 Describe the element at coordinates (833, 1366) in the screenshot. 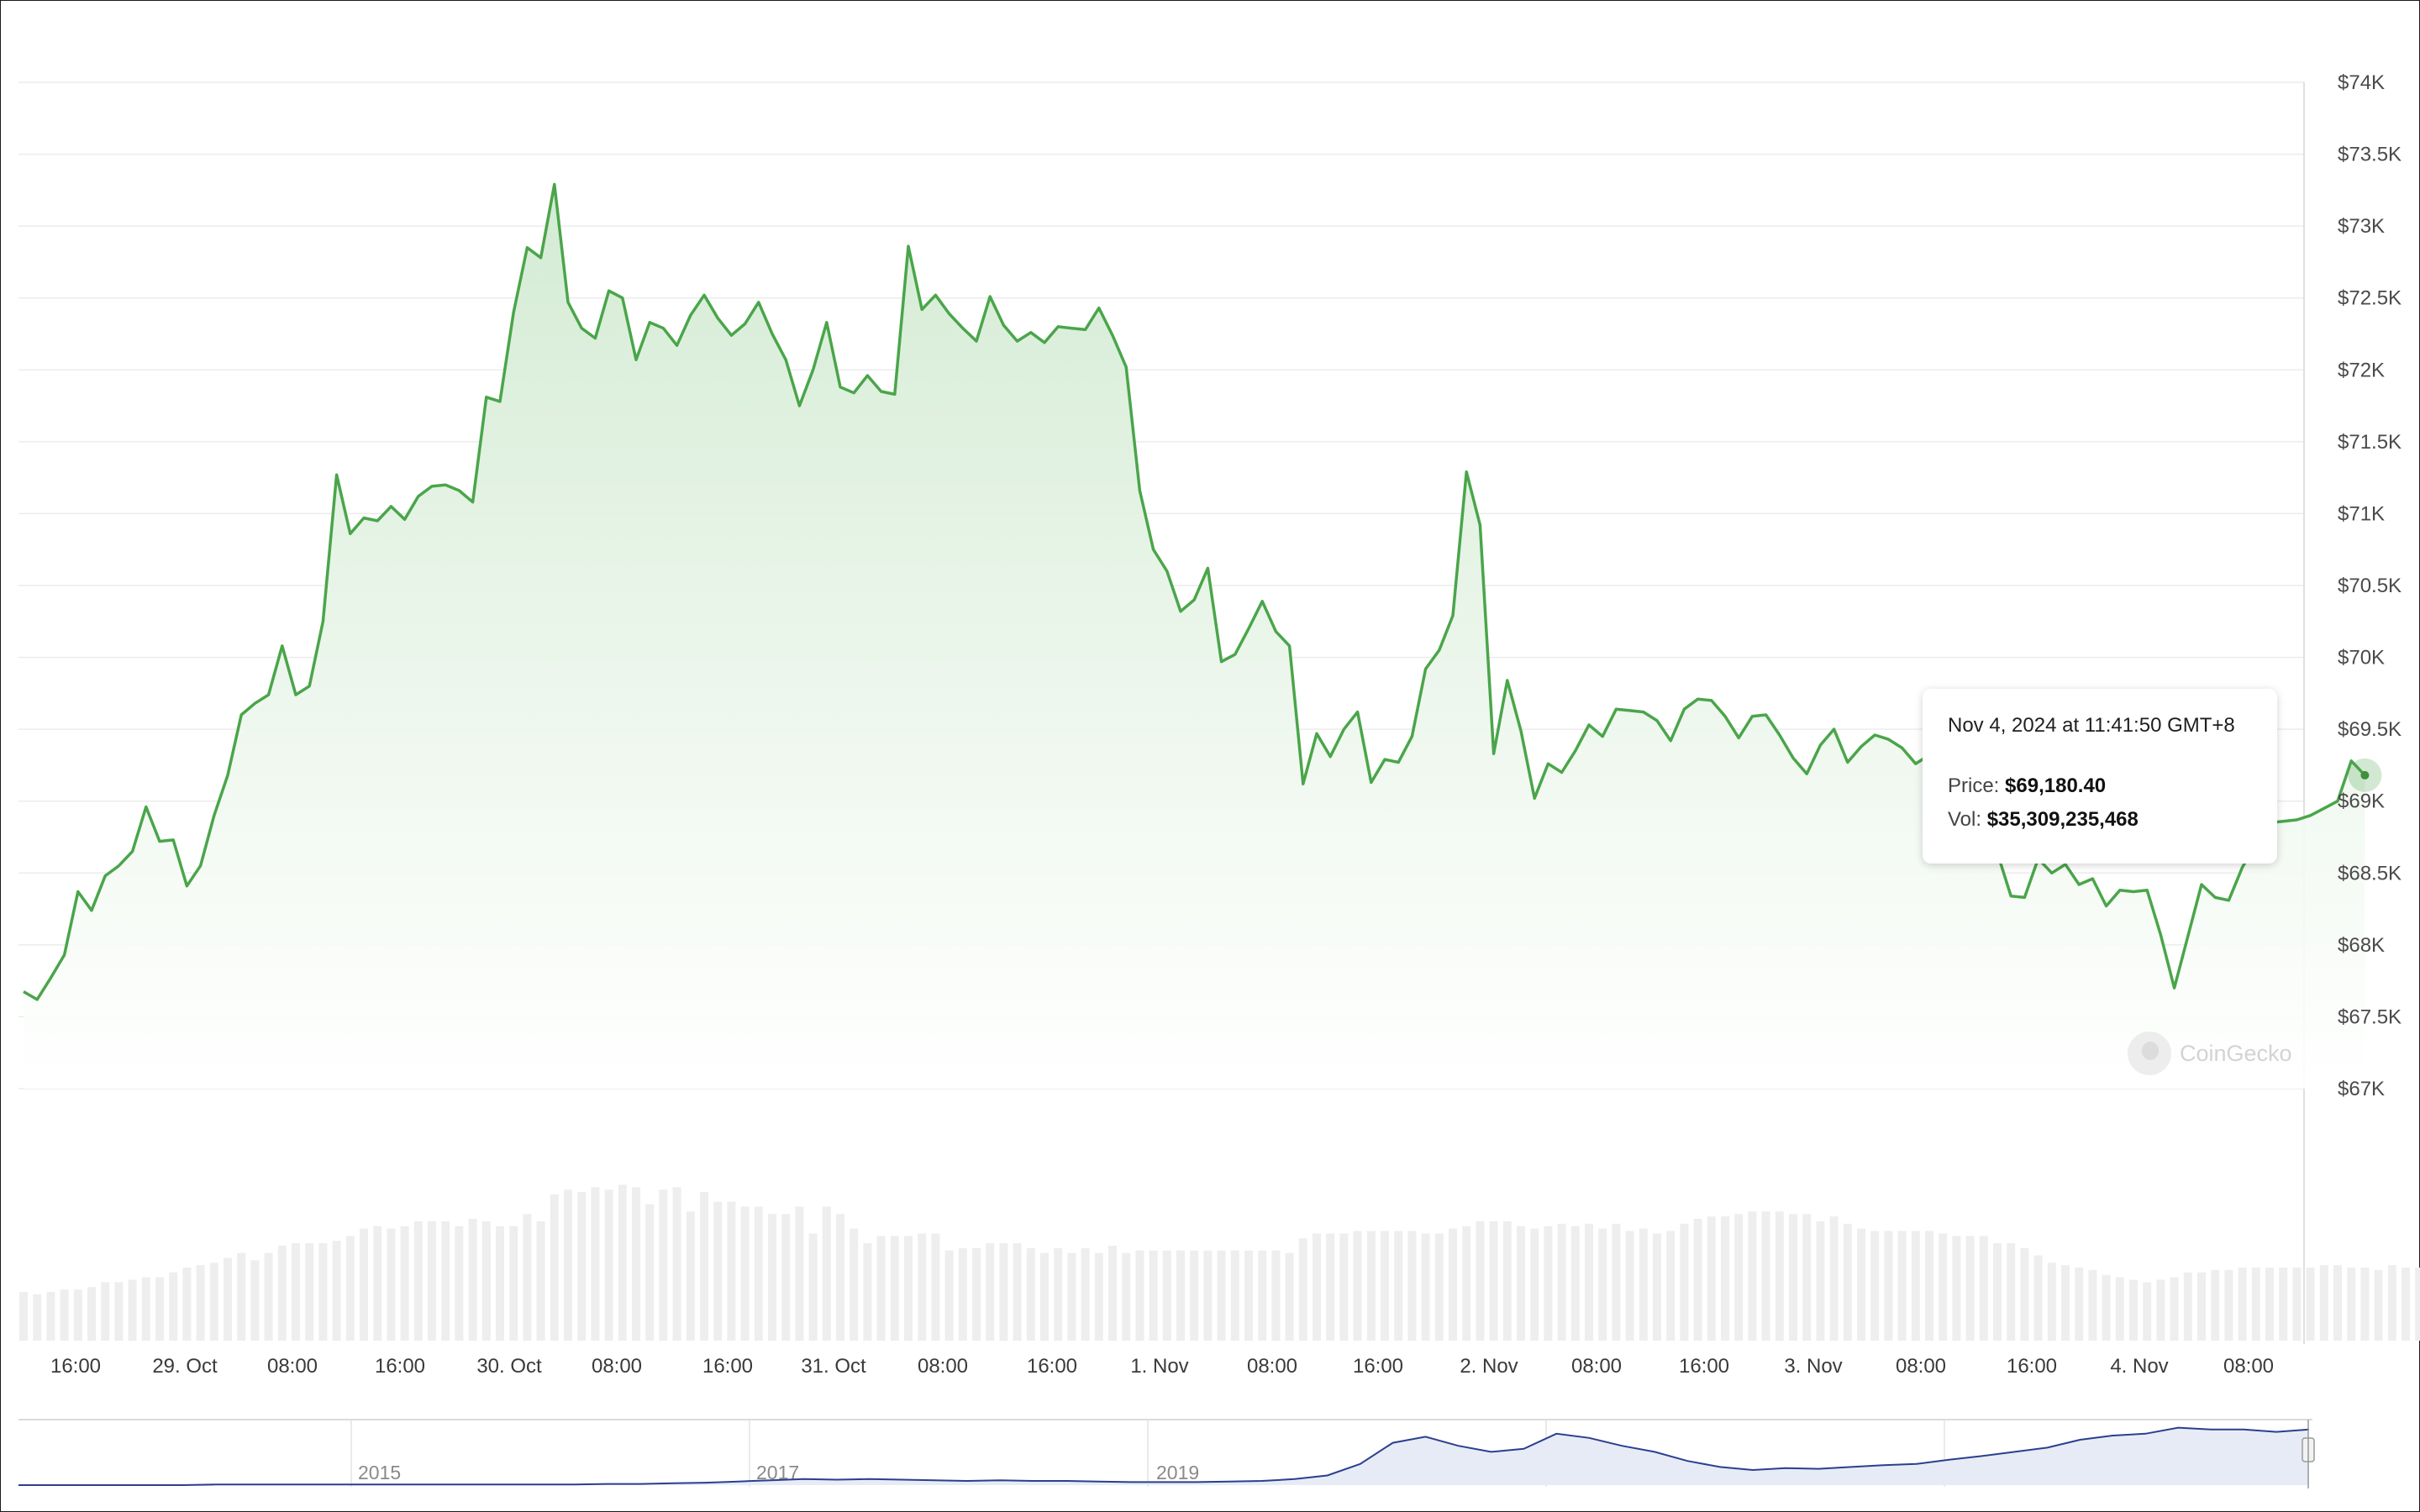

I see `x-tick-label: 31. Oct` at that location.